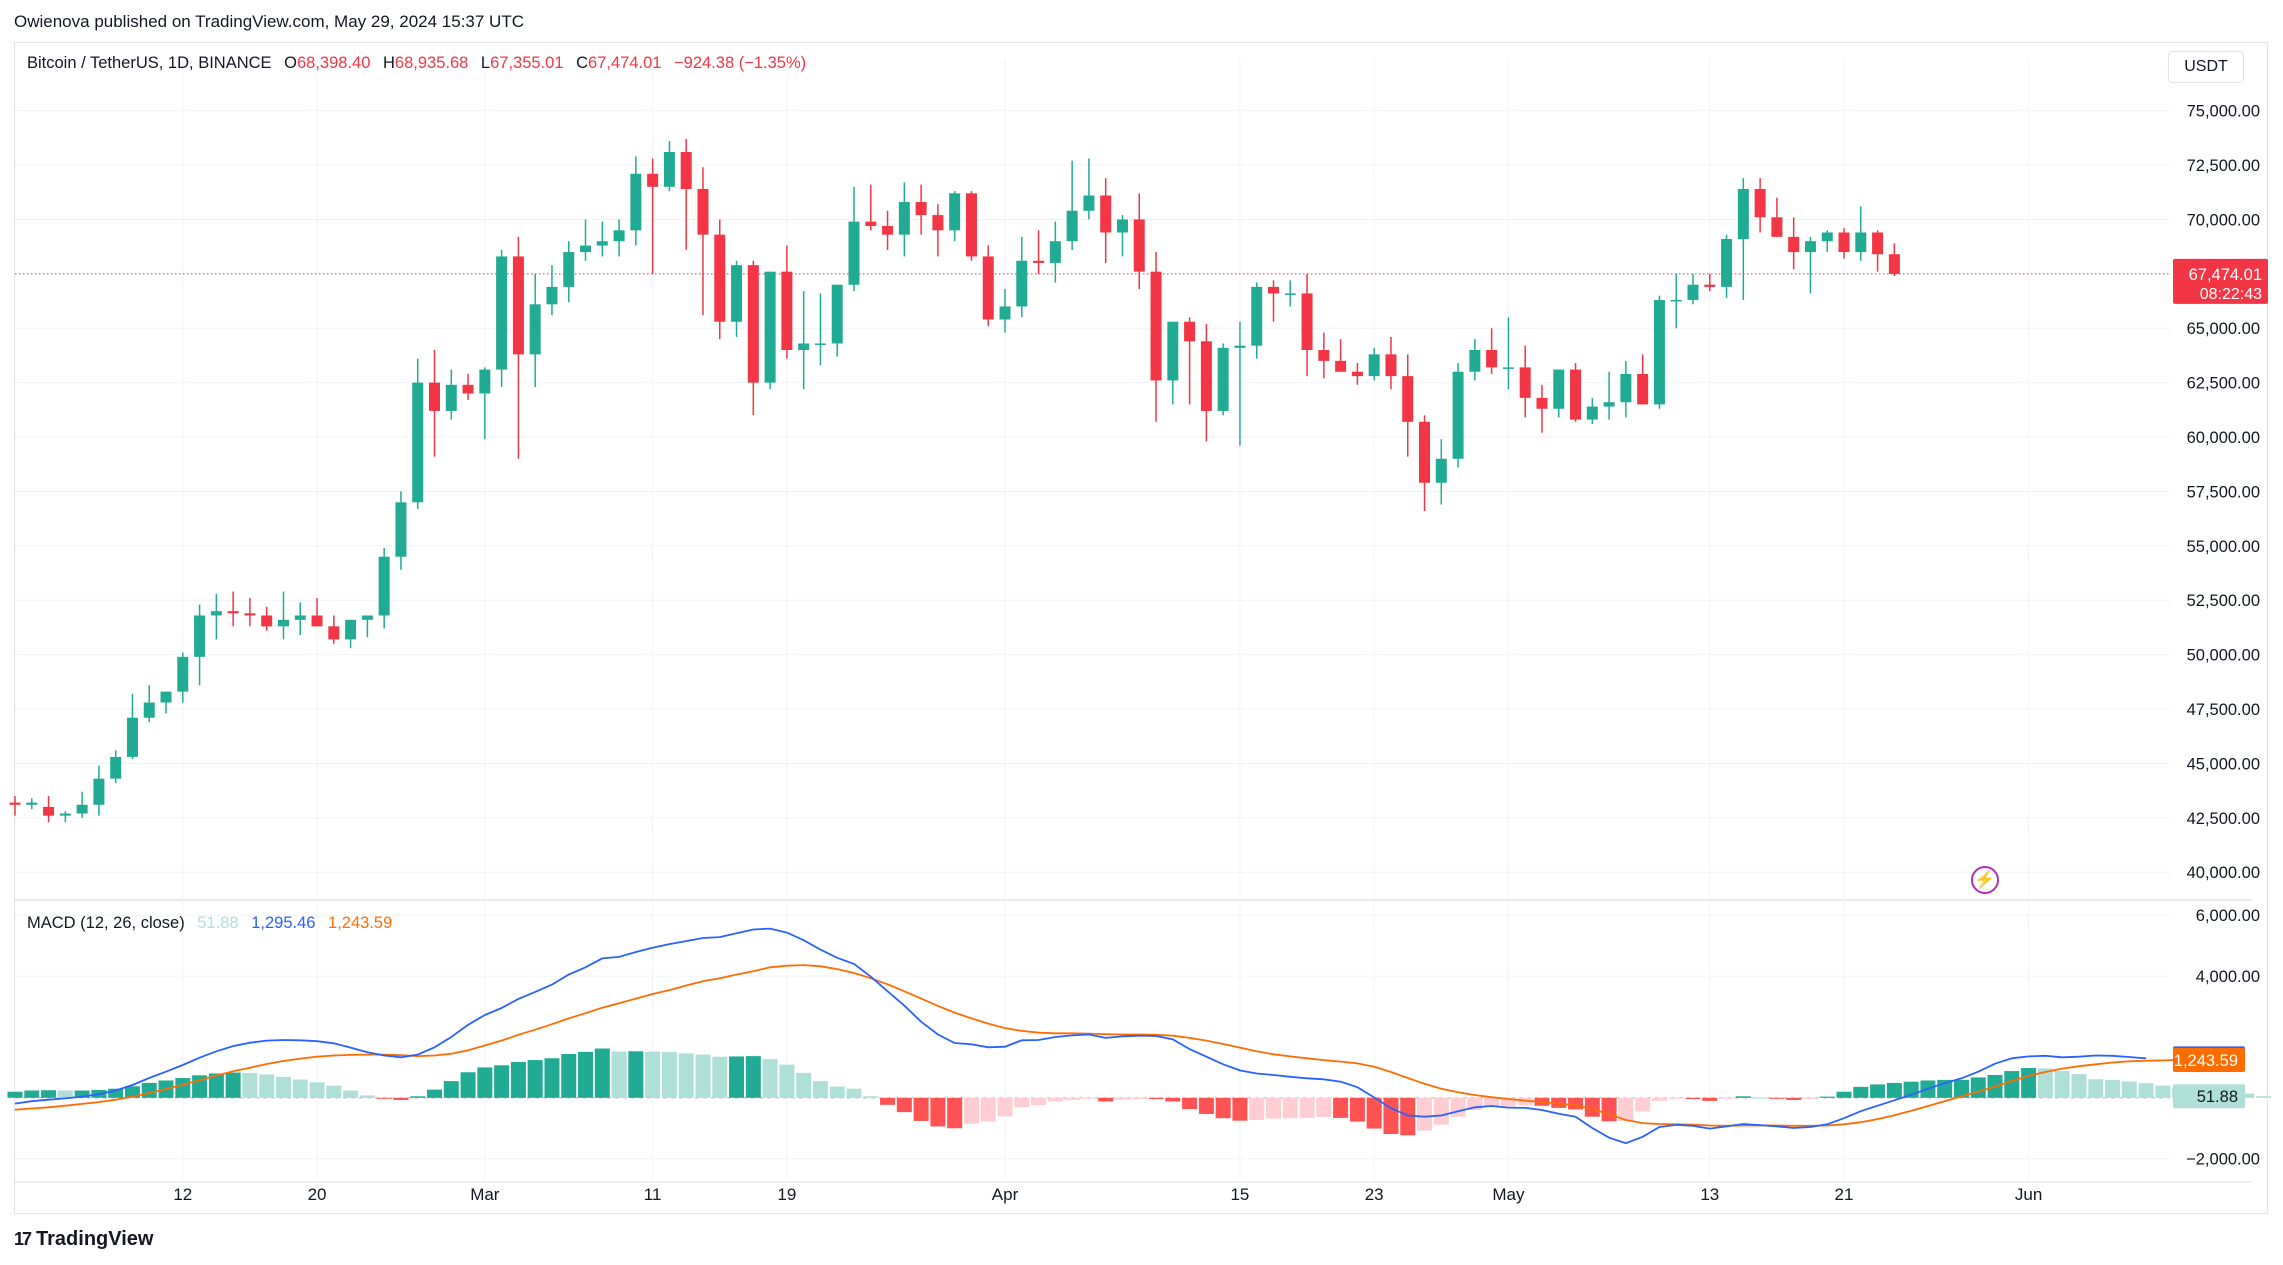 Image resolution: width=2283 pixels, height=1265 pixels. Describe the element at coordinates (431, 63) in the screenshot. I see `high-value: 68,935.68` at that location.